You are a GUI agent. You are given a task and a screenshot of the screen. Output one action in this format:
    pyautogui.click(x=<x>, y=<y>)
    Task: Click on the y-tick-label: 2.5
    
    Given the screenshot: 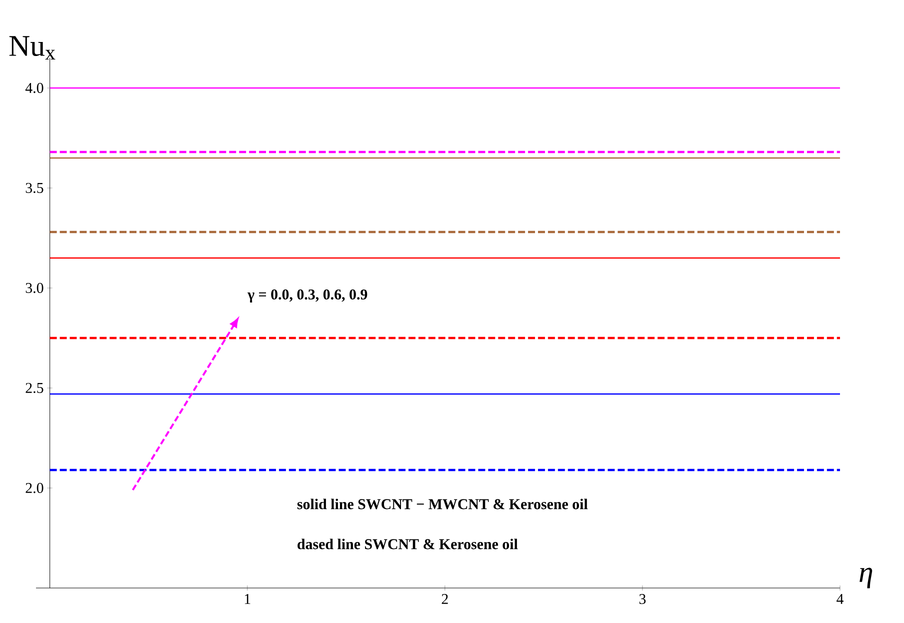 What is the action you would take?
    pyautogui.click(x=35, y=388)
    